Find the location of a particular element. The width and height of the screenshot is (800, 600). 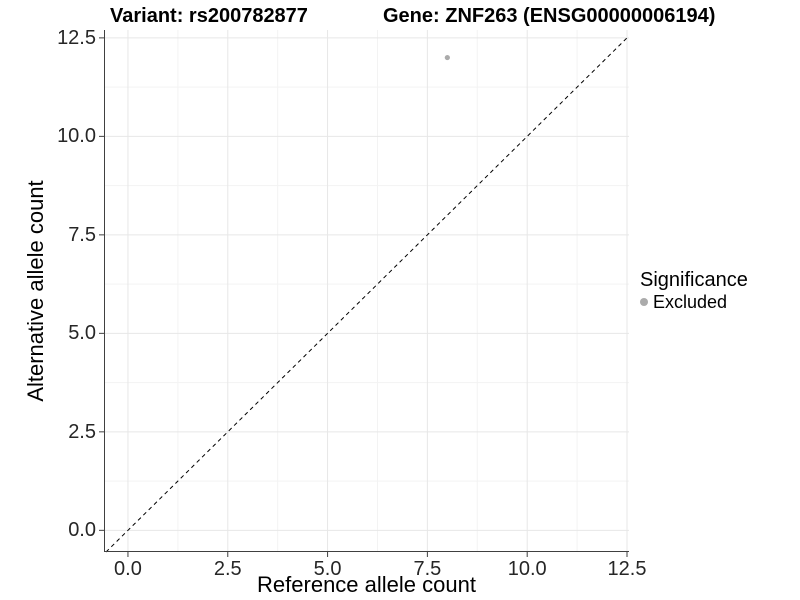

legend-title: Significance is located at coordinates (694, 280).